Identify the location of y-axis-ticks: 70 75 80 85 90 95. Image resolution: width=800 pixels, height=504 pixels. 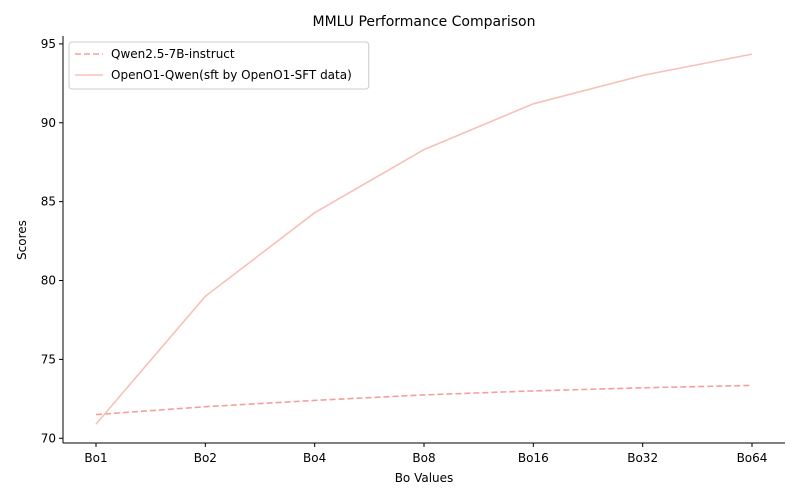
(52, 241).